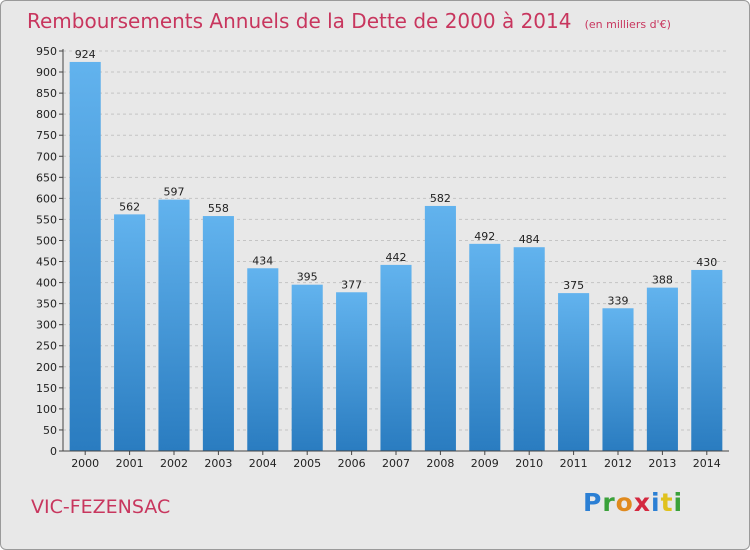  I want to click on x-tick-label: 2002, so click(174, 463).